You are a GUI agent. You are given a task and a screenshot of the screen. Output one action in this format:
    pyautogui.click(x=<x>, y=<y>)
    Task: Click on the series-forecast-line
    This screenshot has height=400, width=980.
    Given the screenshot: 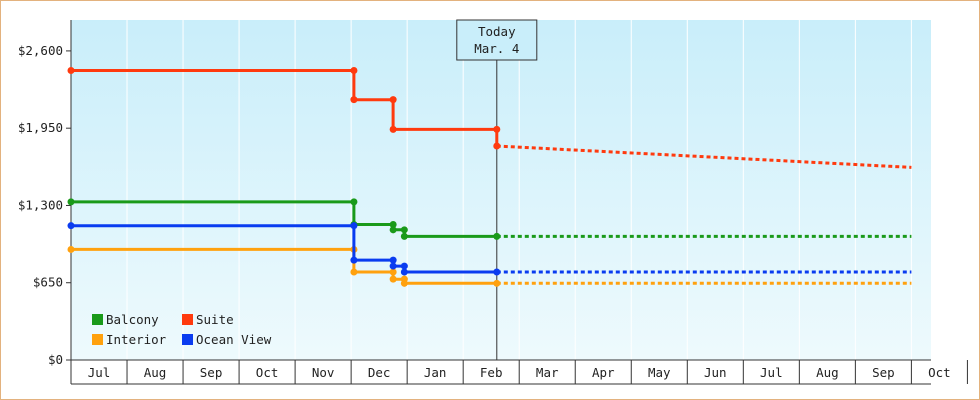 What is the action you would take?
    pyautogui.click(x=704, y=156)
    